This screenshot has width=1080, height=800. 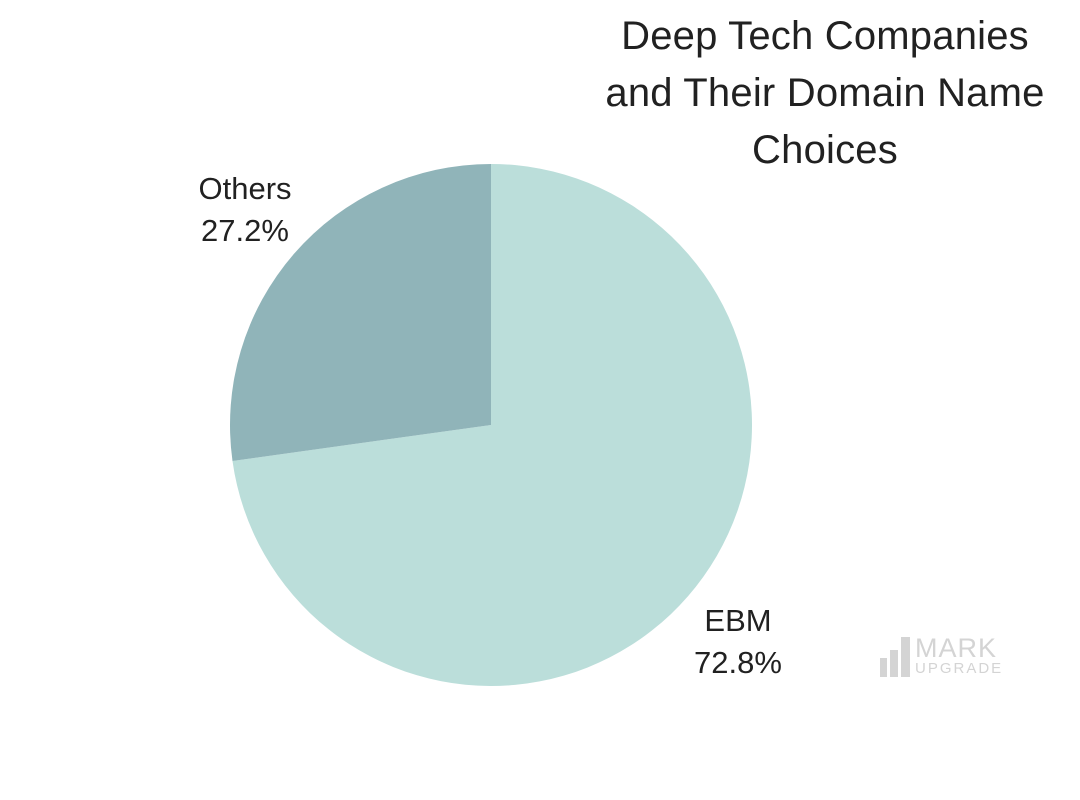 I want to click on chart-title-line-3: Choices, so click(x=825, y=150).